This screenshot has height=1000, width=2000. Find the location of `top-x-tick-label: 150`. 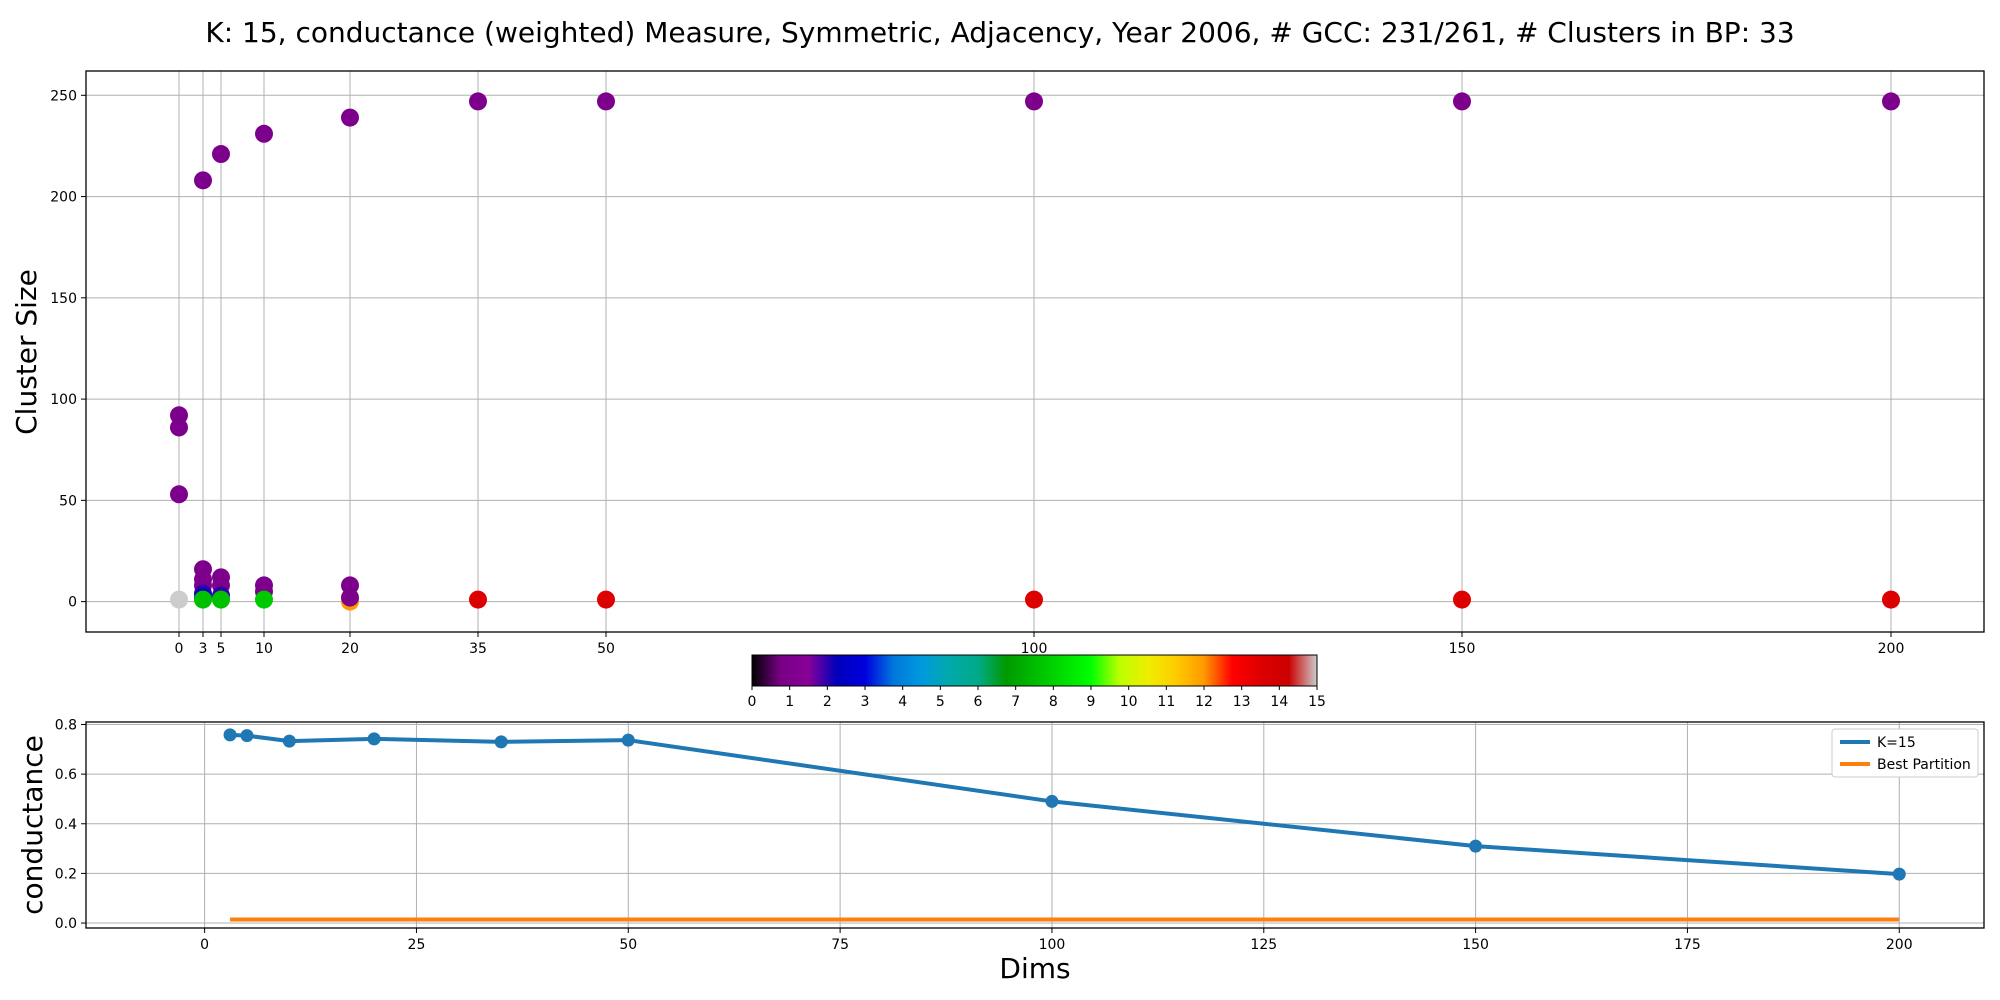

top-x-tick-label: 150 is located at coordinates (1462, 649).